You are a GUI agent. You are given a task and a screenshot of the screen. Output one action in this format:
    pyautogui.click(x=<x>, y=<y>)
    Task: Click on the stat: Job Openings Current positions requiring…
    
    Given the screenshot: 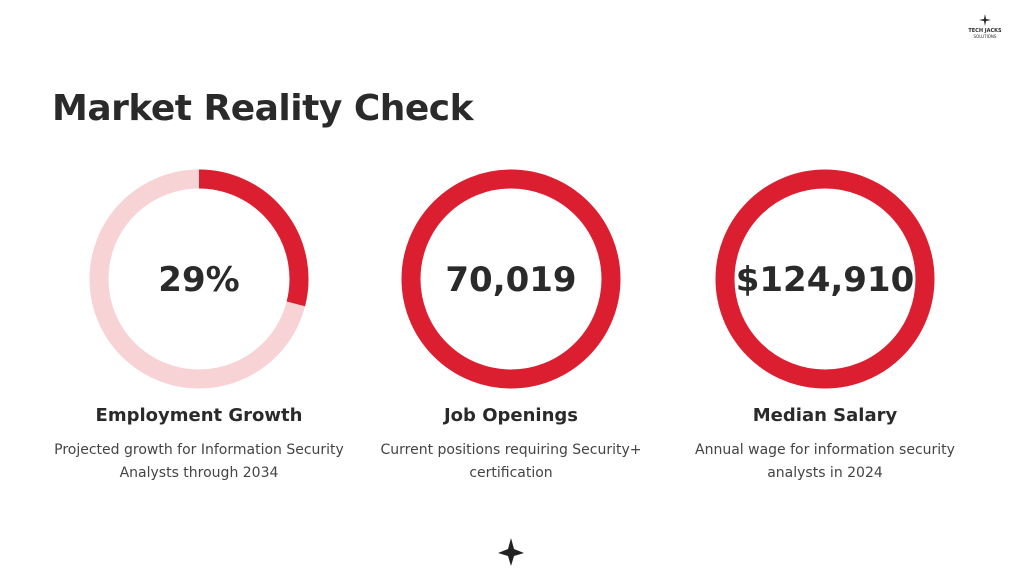 What is the action you would take?
    pyautogui.click(x=511, y=445)
    